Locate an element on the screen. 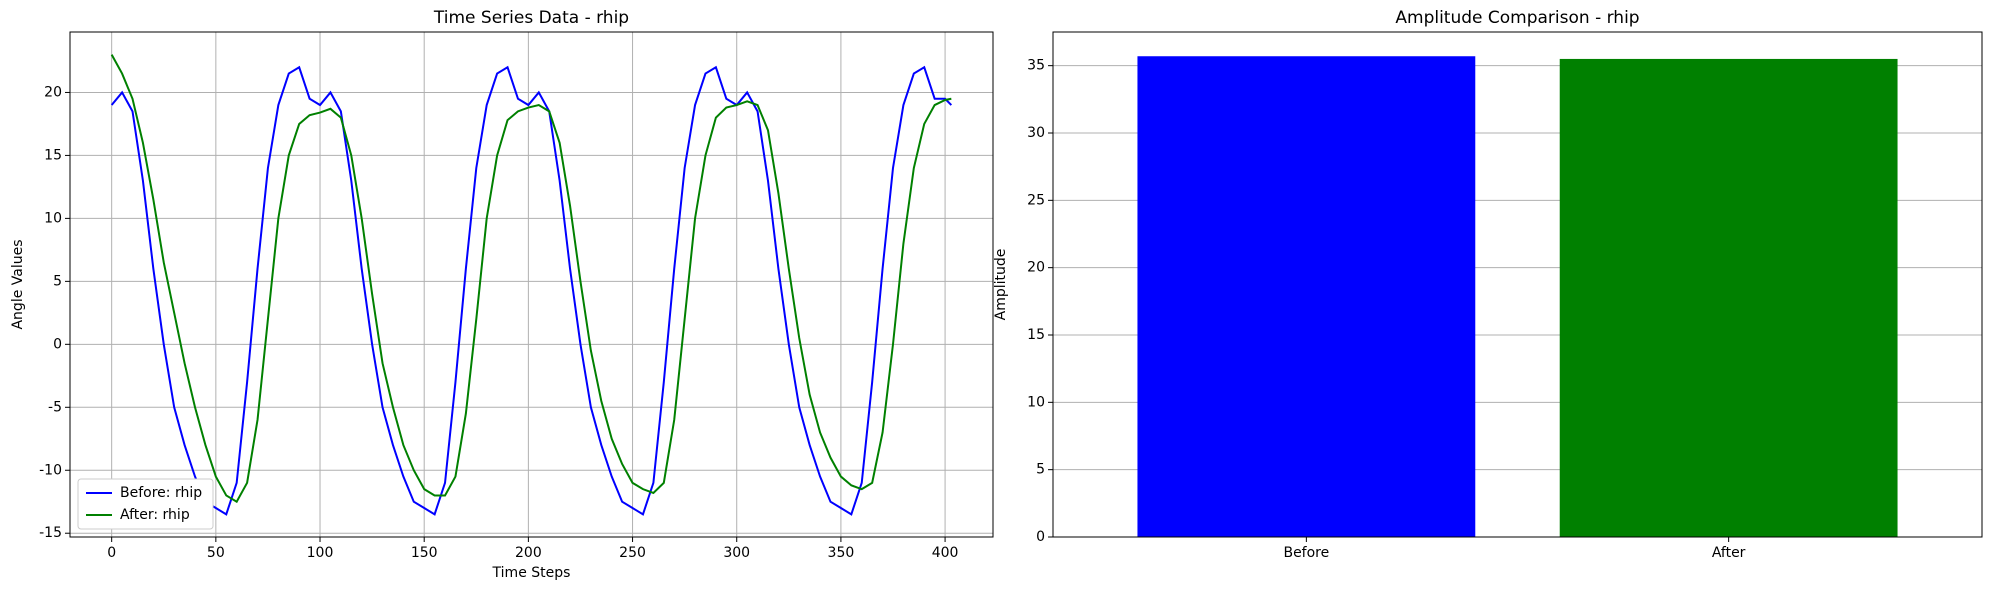 The height and width of the screenshot is (590, 1990). x-tick-label: 300 is located at coordinates (736, 553).